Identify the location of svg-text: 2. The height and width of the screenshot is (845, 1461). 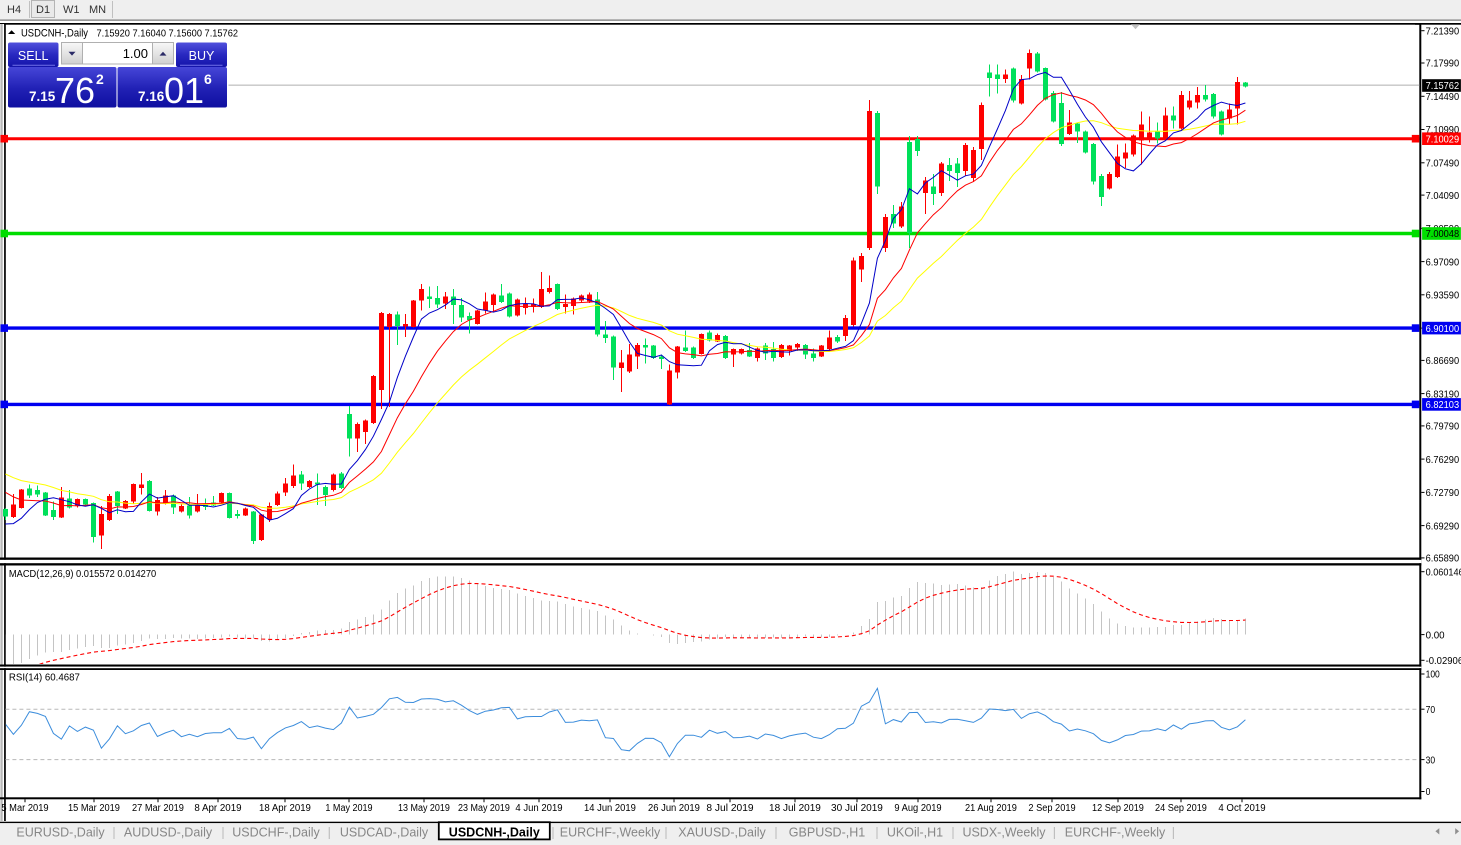
(100, 79).